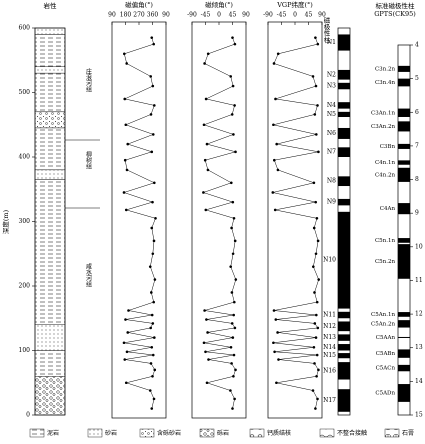 Image resolution: width=425 pixels, height=444 pixels. What do you see at coordinates (352, 433) in the screenshot?
I see `legend-label: 不整合接触` at bounding box center [352, 433].